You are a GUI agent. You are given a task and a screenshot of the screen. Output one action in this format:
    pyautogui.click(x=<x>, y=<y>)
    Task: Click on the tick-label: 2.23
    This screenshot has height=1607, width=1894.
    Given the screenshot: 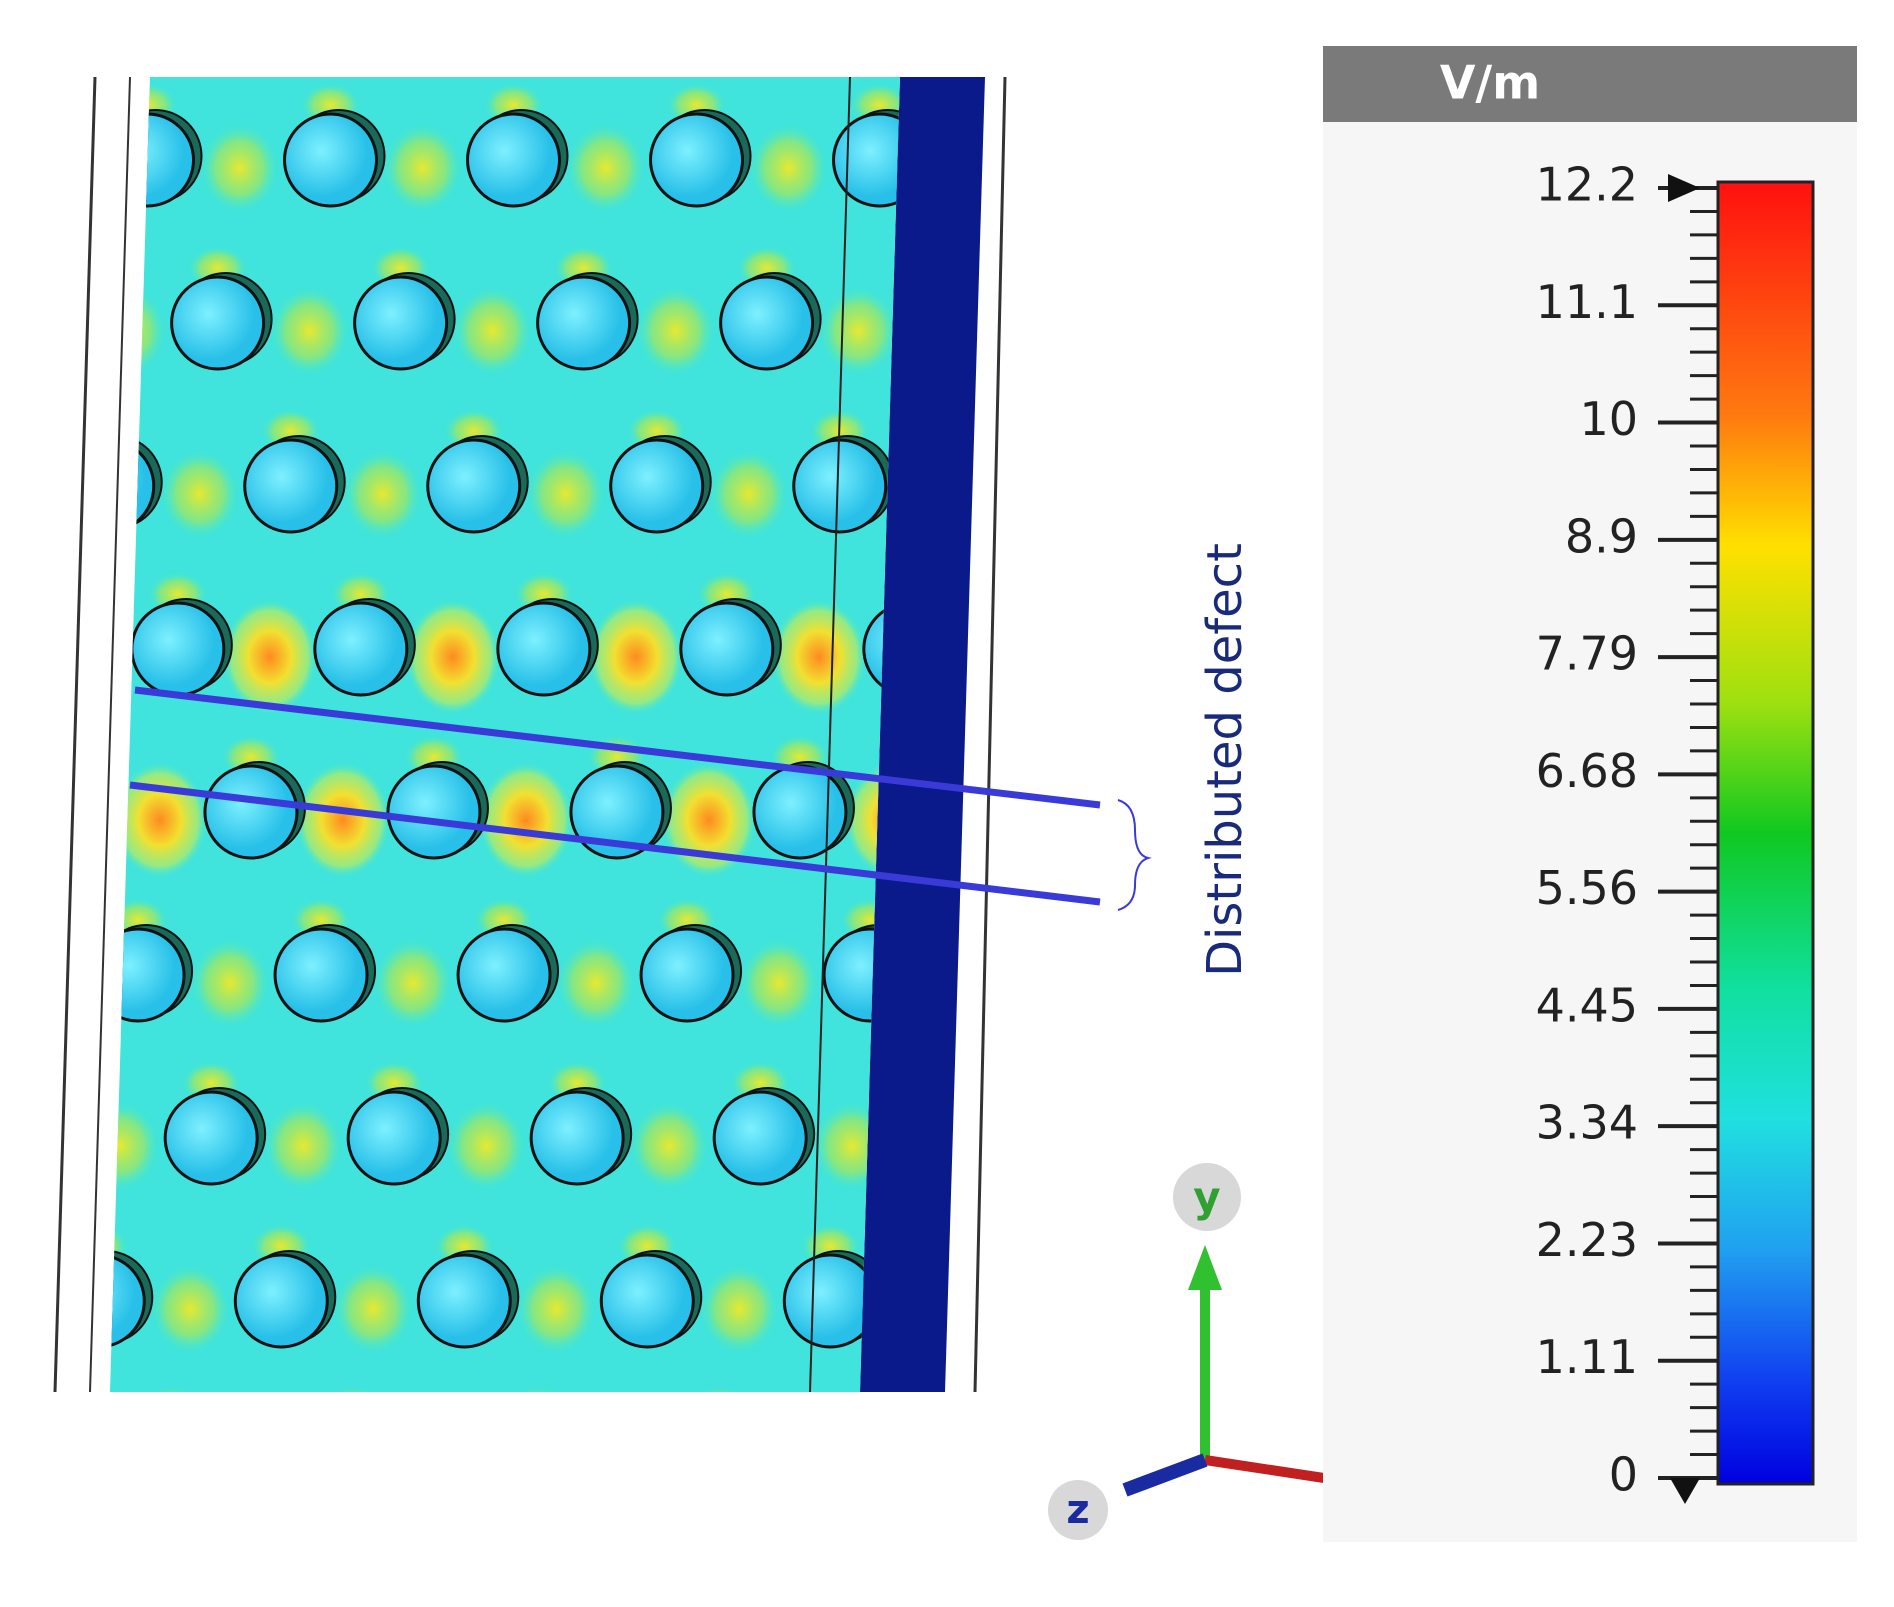 What is the action you would take?
    pyautogui.click(x=1587, y=1240)
    